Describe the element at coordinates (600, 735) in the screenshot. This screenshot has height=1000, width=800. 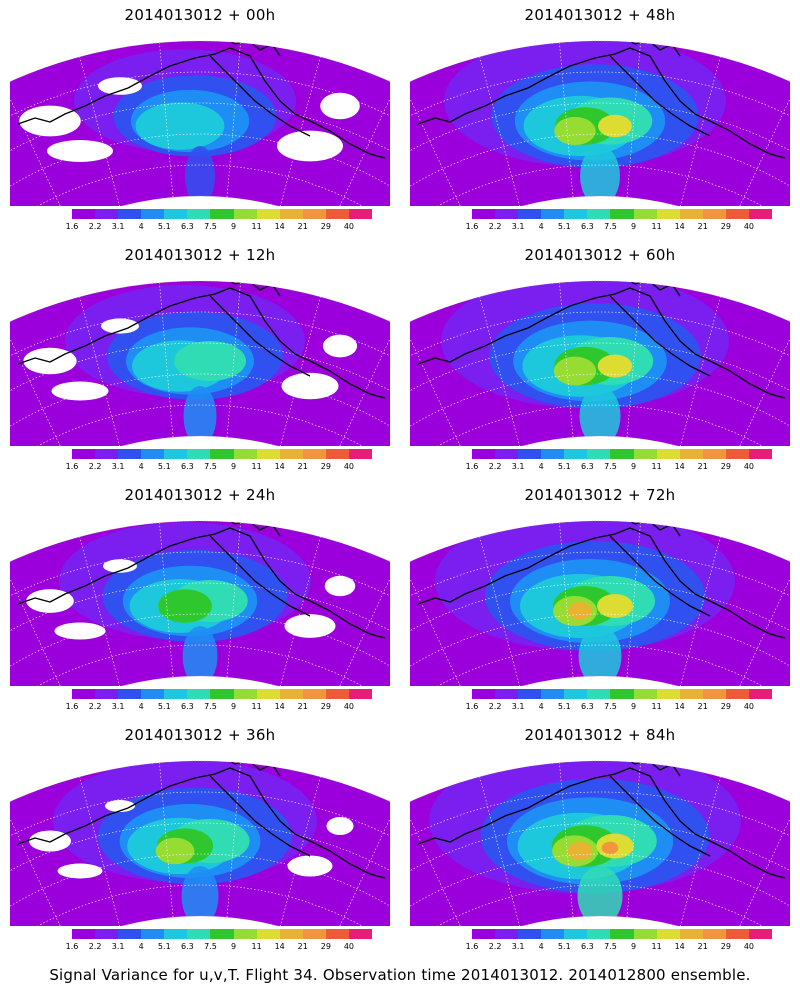
I see `panel-title: 2014013012 + 84h` at that location.